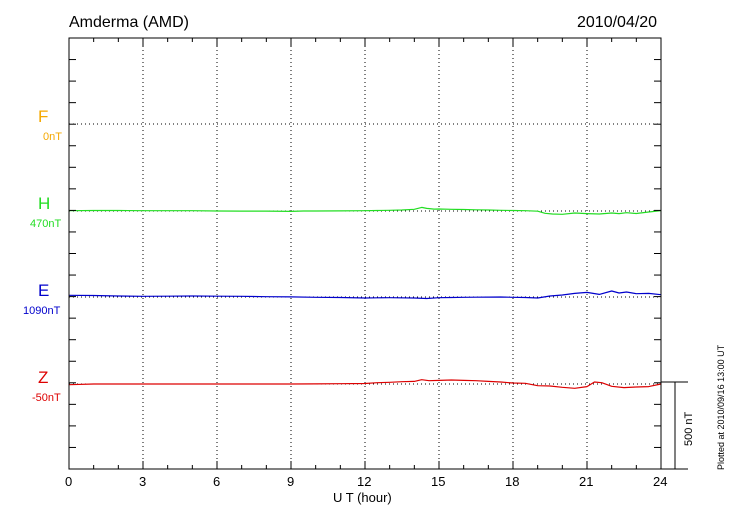  I want to click on series-label-h: H, so click(44, 203).